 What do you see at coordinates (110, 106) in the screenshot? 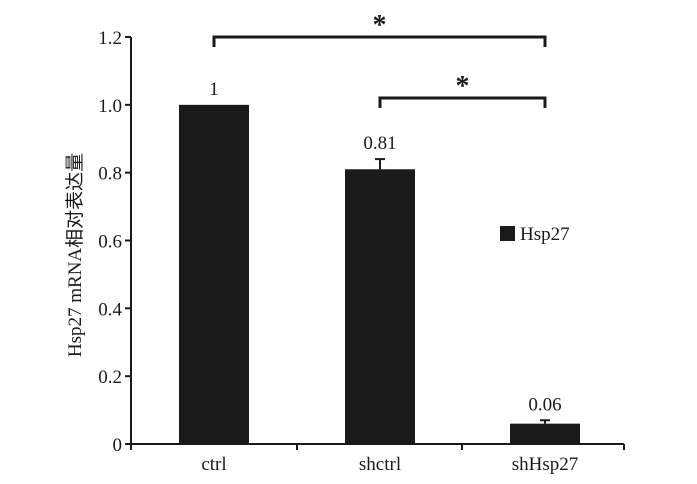
I see `y-tick-label: 1.0` at bounding box center [110, 106].